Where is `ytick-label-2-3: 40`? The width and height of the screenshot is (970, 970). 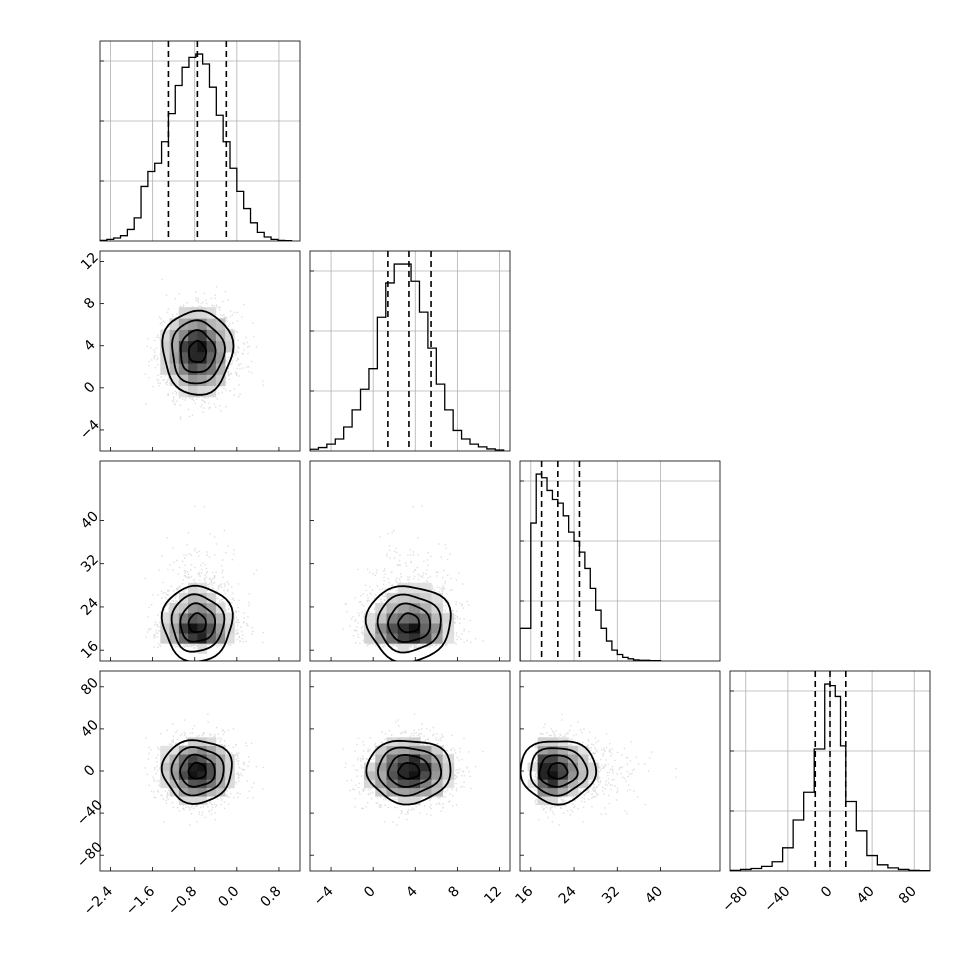 ytick-label-2-3: 40 is located at coordinates (90, 520).